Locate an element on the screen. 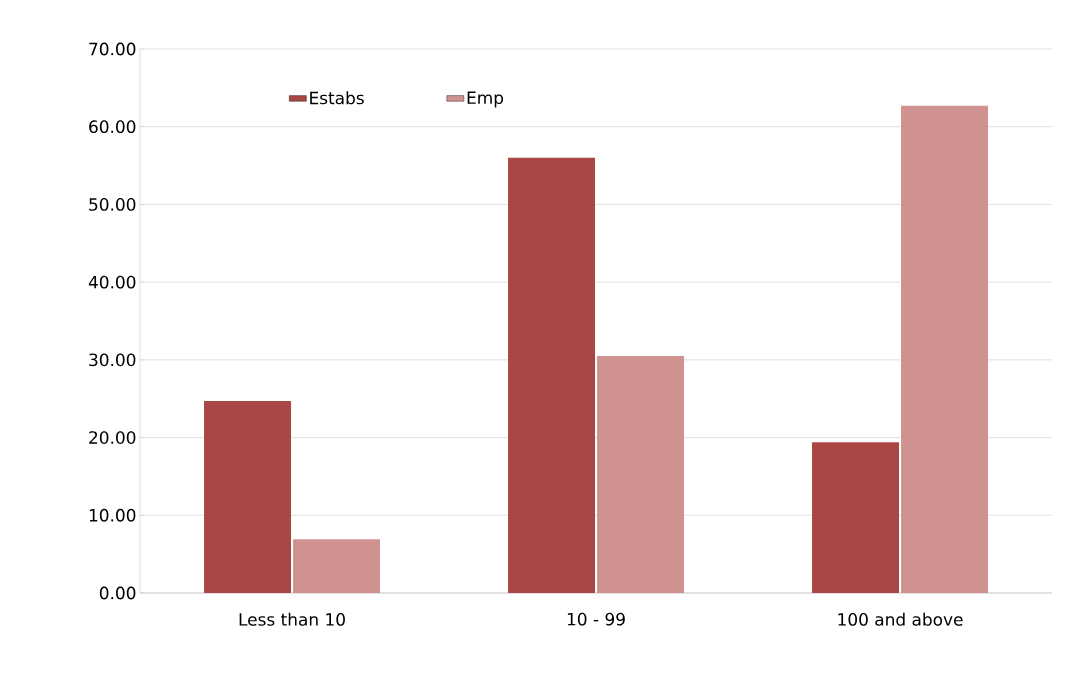 The height and width of the screenshot is (685, 1078). y-tick-label: 30.00 is located at coordinates (112, 360).